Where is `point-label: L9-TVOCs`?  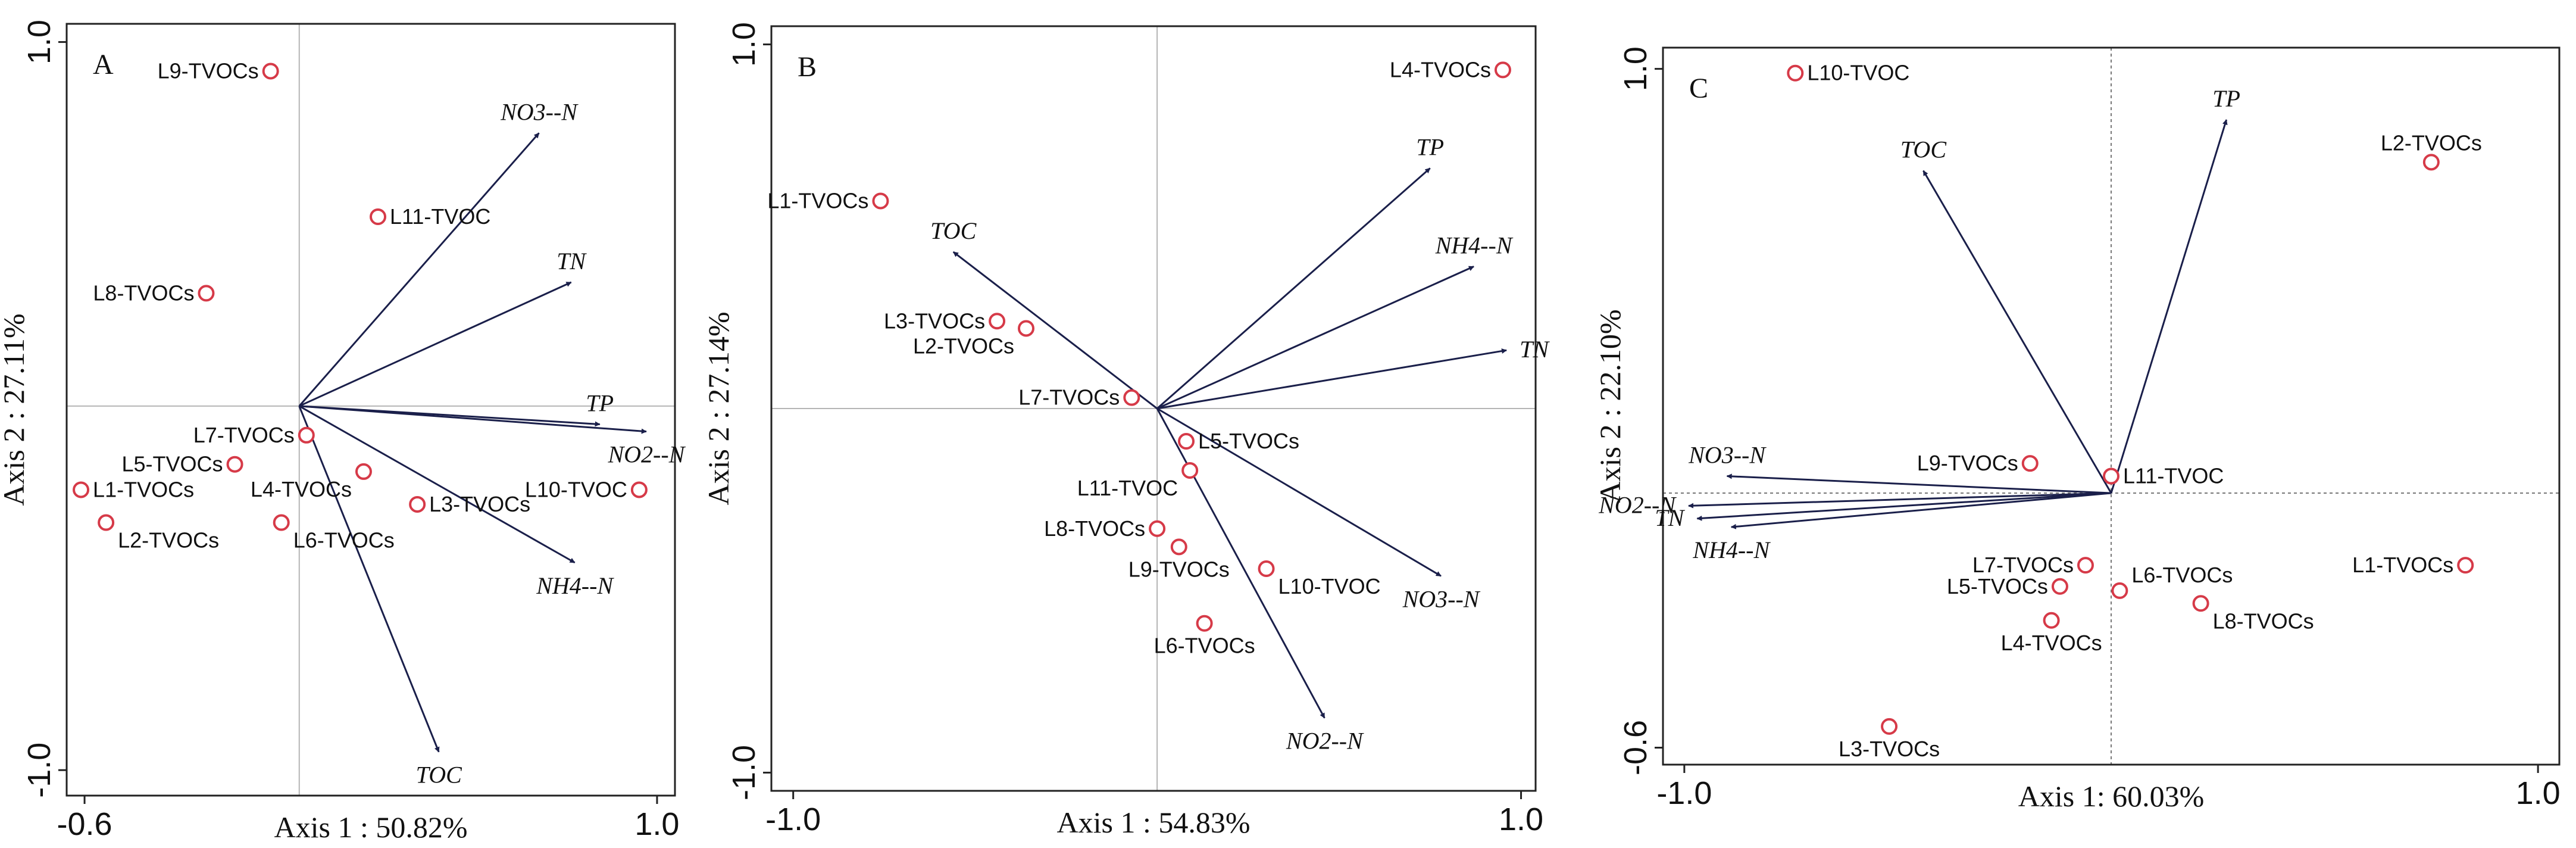 point-label: L9-TVOCs is located at coordinates (1967, 463).